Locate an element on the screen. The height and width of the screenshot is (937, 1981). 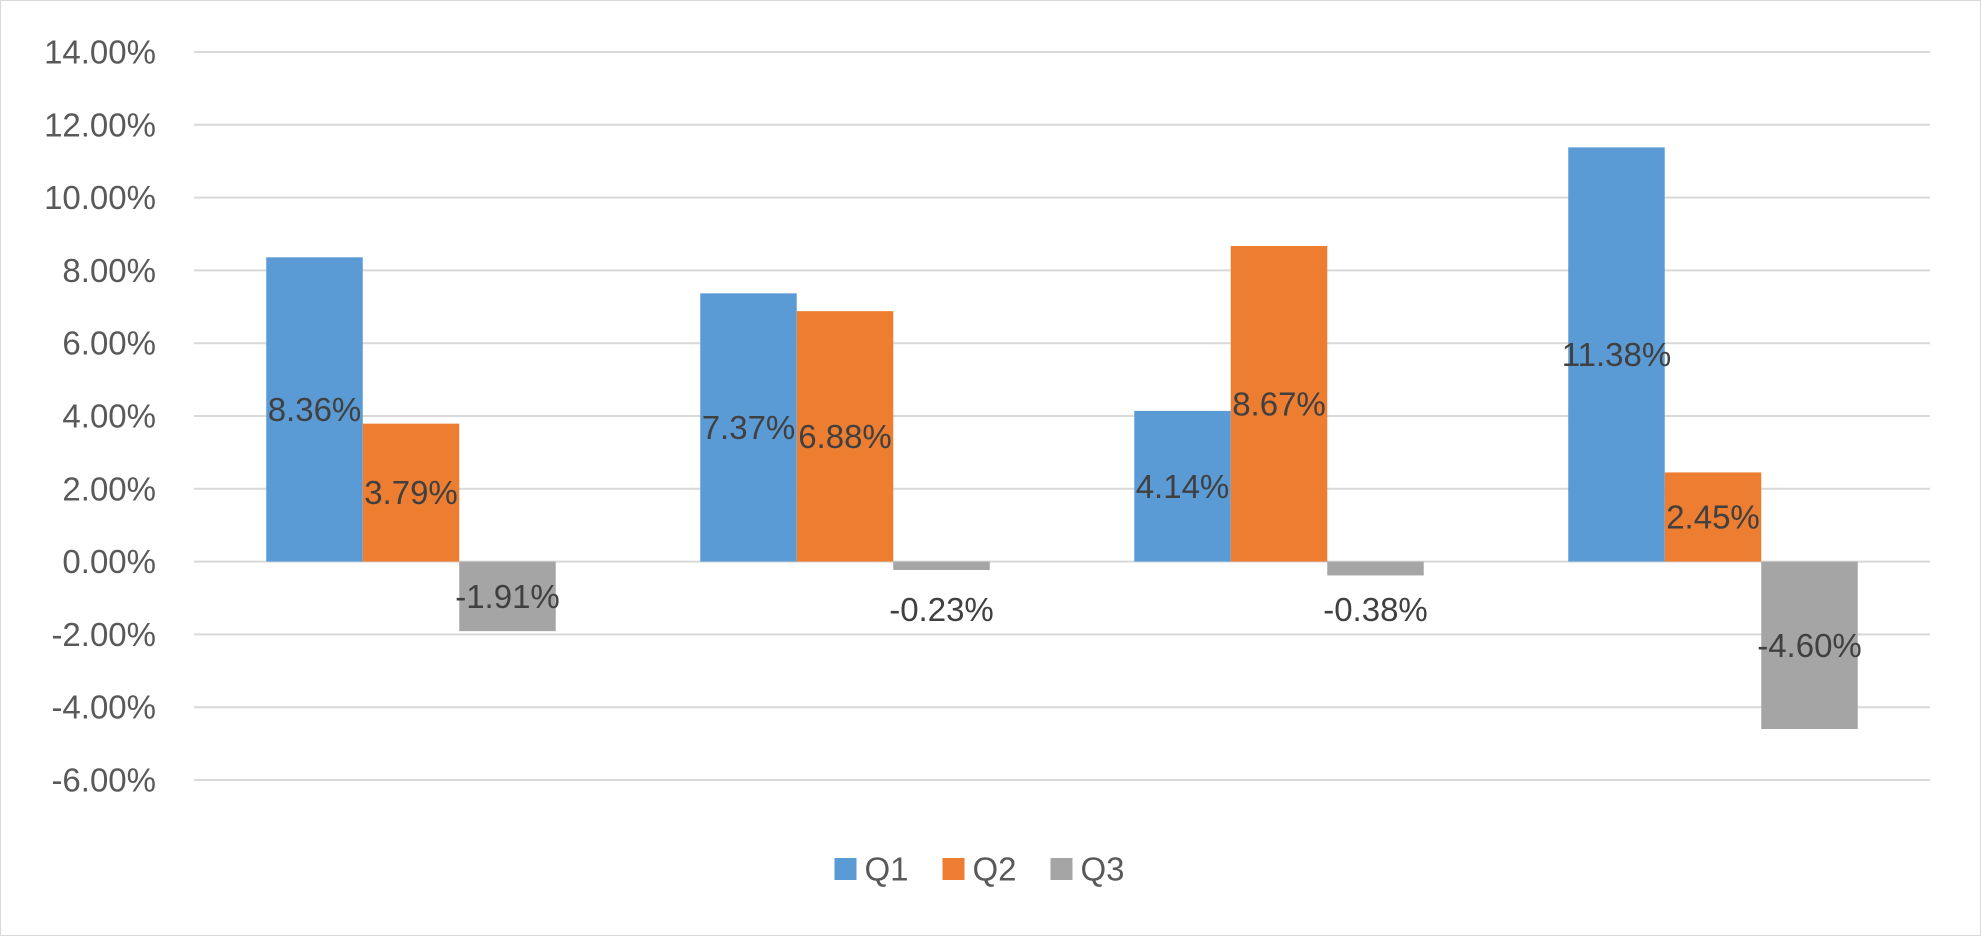
legend-swatch-q1 is located at coordinates (845, 869).